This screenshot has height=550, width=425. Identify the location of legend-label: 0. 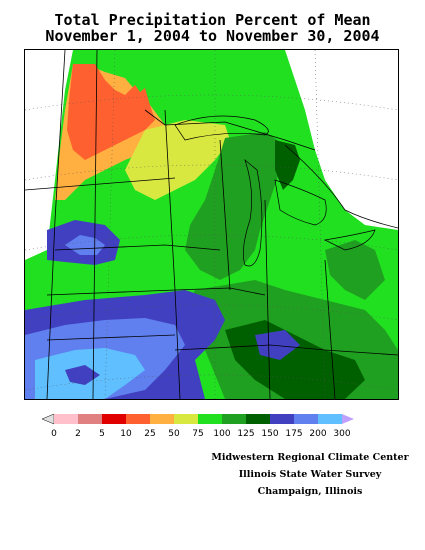
(54, 434).